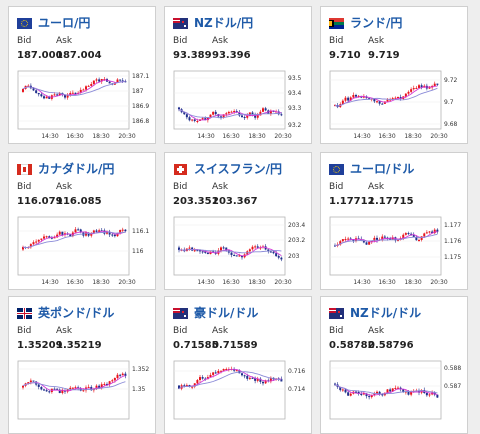  Describe the element at coordinates (85, 252) in the screenshot. I see `price-chart: 116.1 116 14:30 16:30 18:30 20:30` at that location.